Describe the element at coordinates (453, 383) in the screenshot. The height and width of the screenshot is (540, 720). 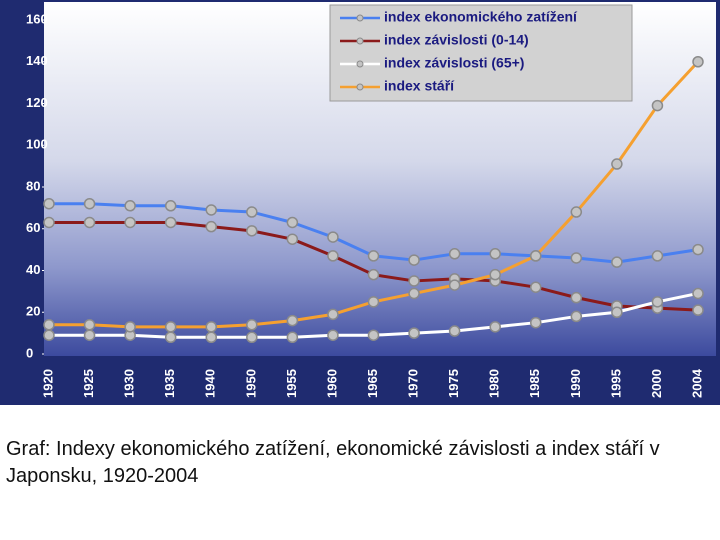
I see `x-tick-label: 1975` at that location.